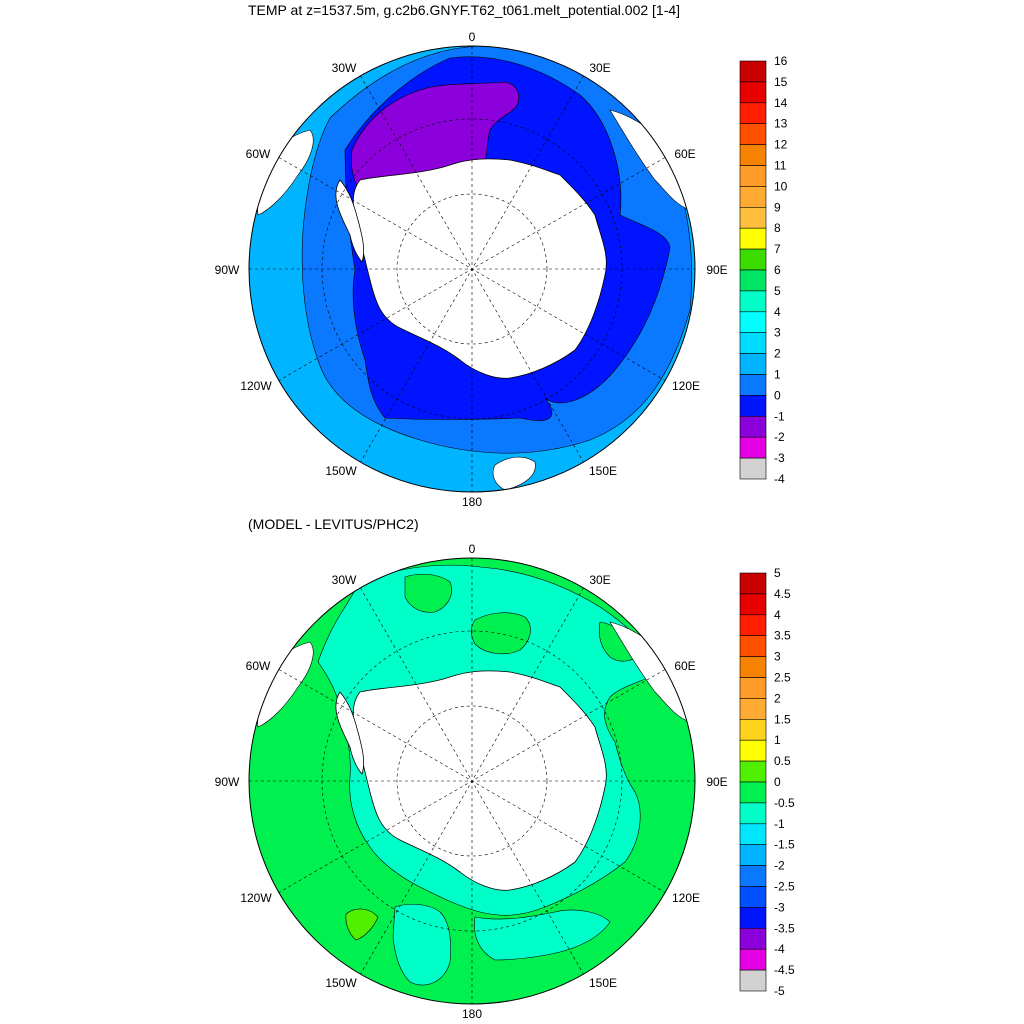 The width and height of the screenshot is (1024, 1024). What do you see at coordinates (781, 61) in the screenshot?
I see `colorbar-tick-label: 16` at bounding box center [781, 61].